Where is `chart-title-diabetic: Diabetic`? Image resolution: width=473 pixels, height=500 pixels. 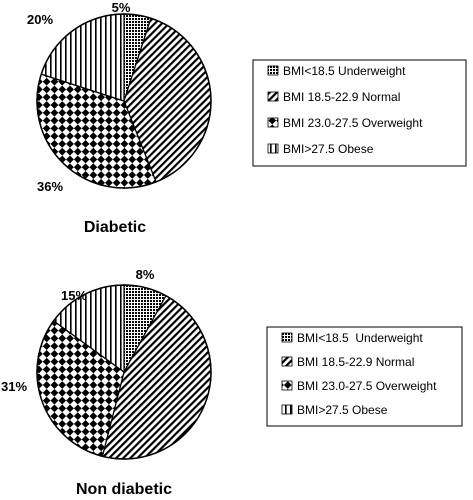
chart-title-diabetic: Diabetic is located at coordinates (115, 227).